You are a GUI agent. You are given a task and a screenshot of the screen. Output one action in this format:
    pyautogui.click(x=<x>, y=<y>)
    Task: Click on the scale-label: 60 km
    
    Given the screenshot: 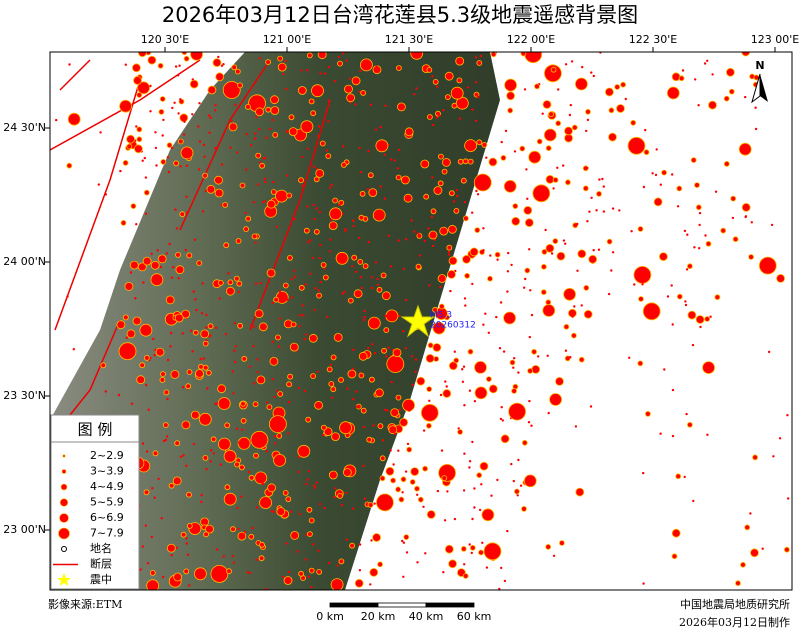 What is the action you would take?
    pyautogui.click(x=474, y=616)
    